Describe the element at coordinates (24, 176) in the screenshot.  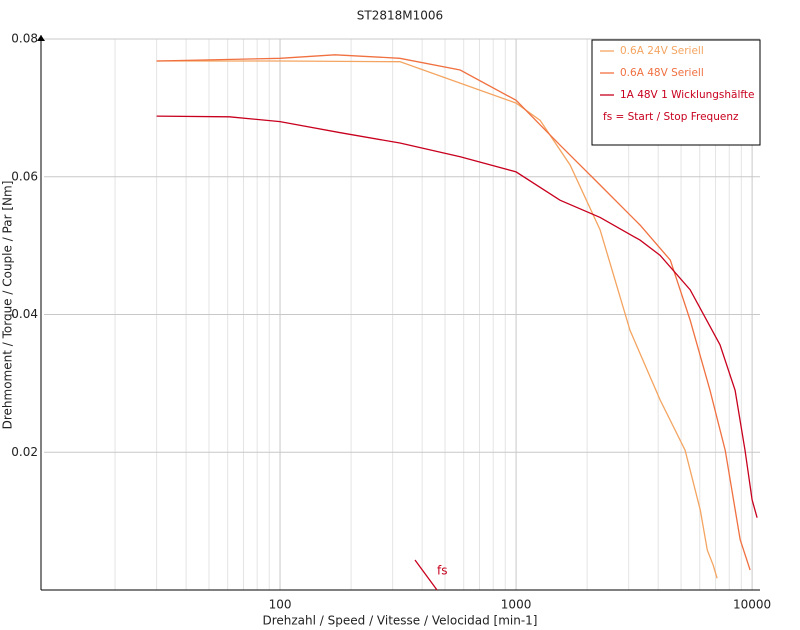
I see `y-tick-label: 0.06` at that location.